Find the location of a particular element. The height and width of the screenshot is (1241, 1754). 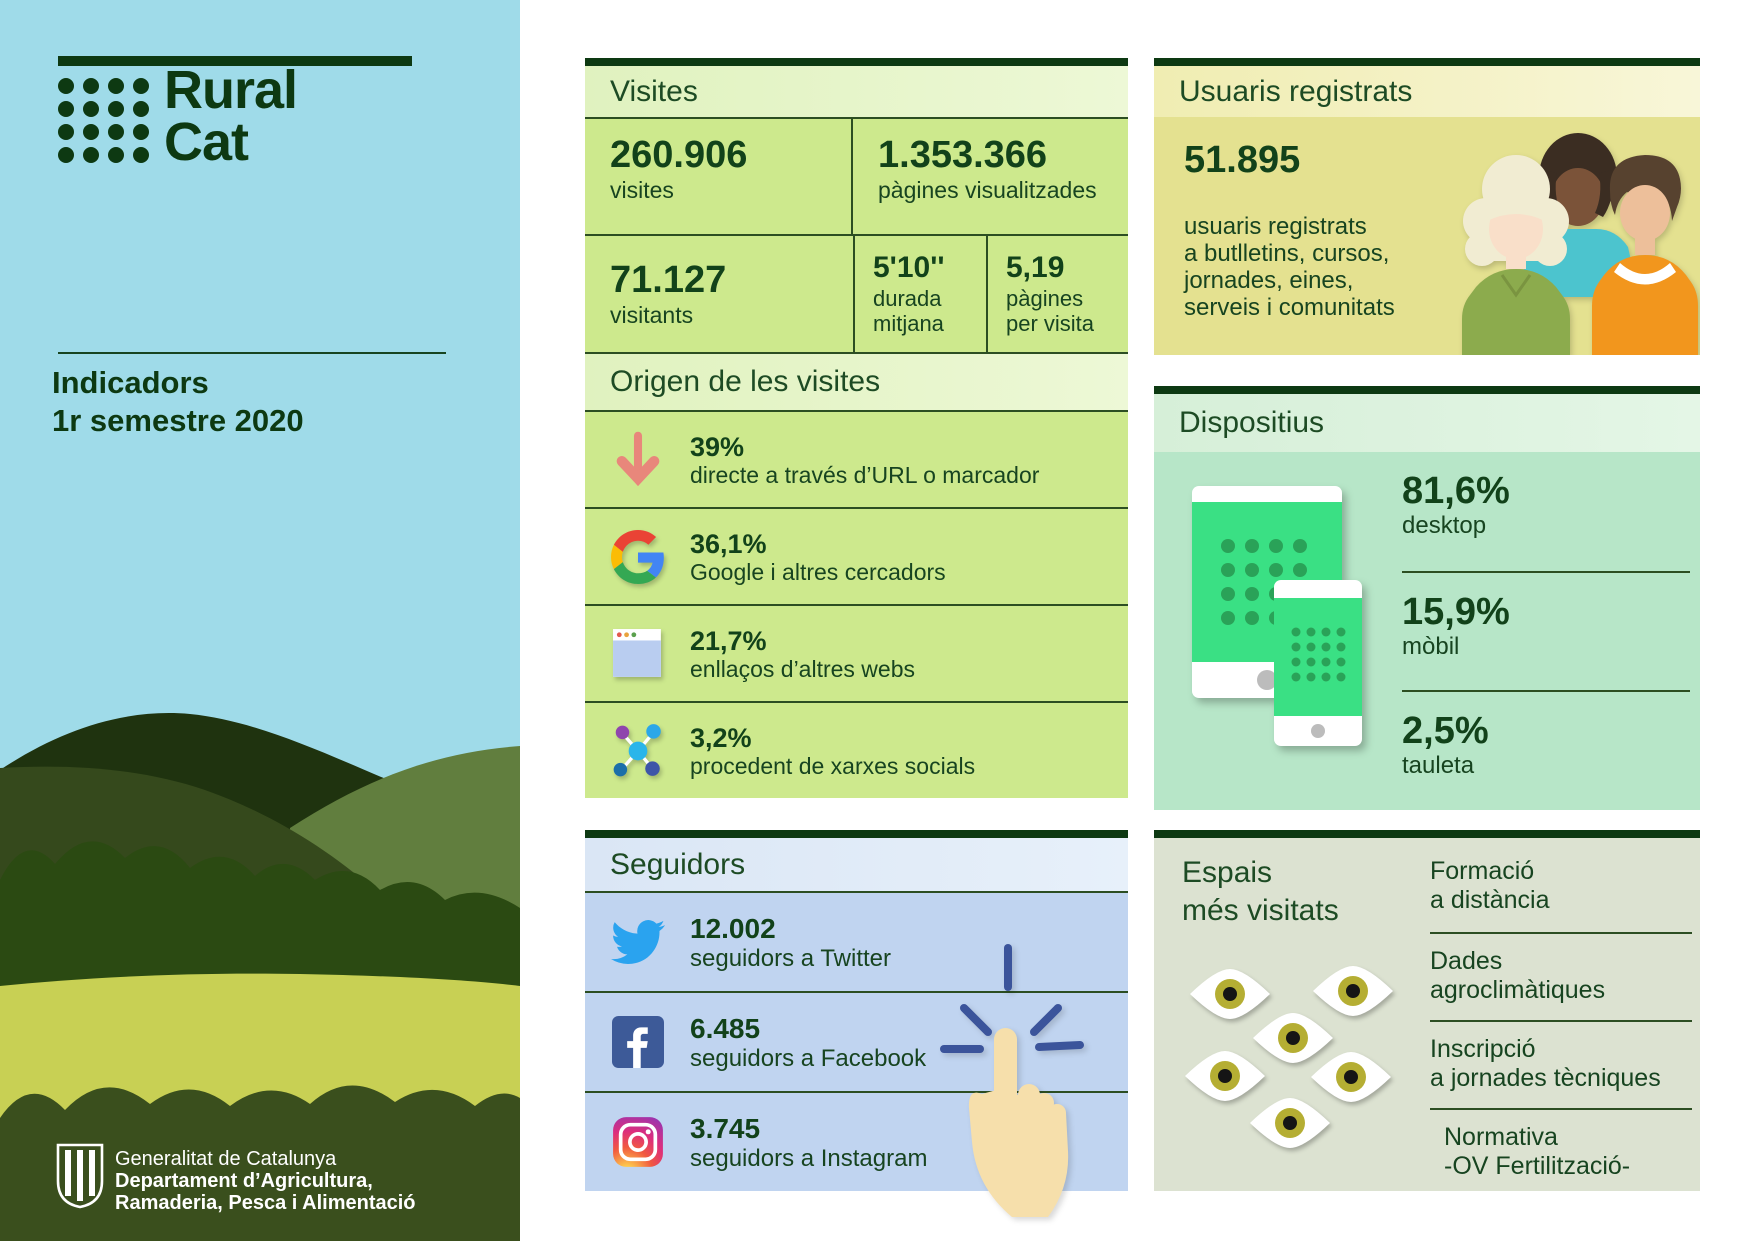

google-icon is located at coordinates (637, 556).